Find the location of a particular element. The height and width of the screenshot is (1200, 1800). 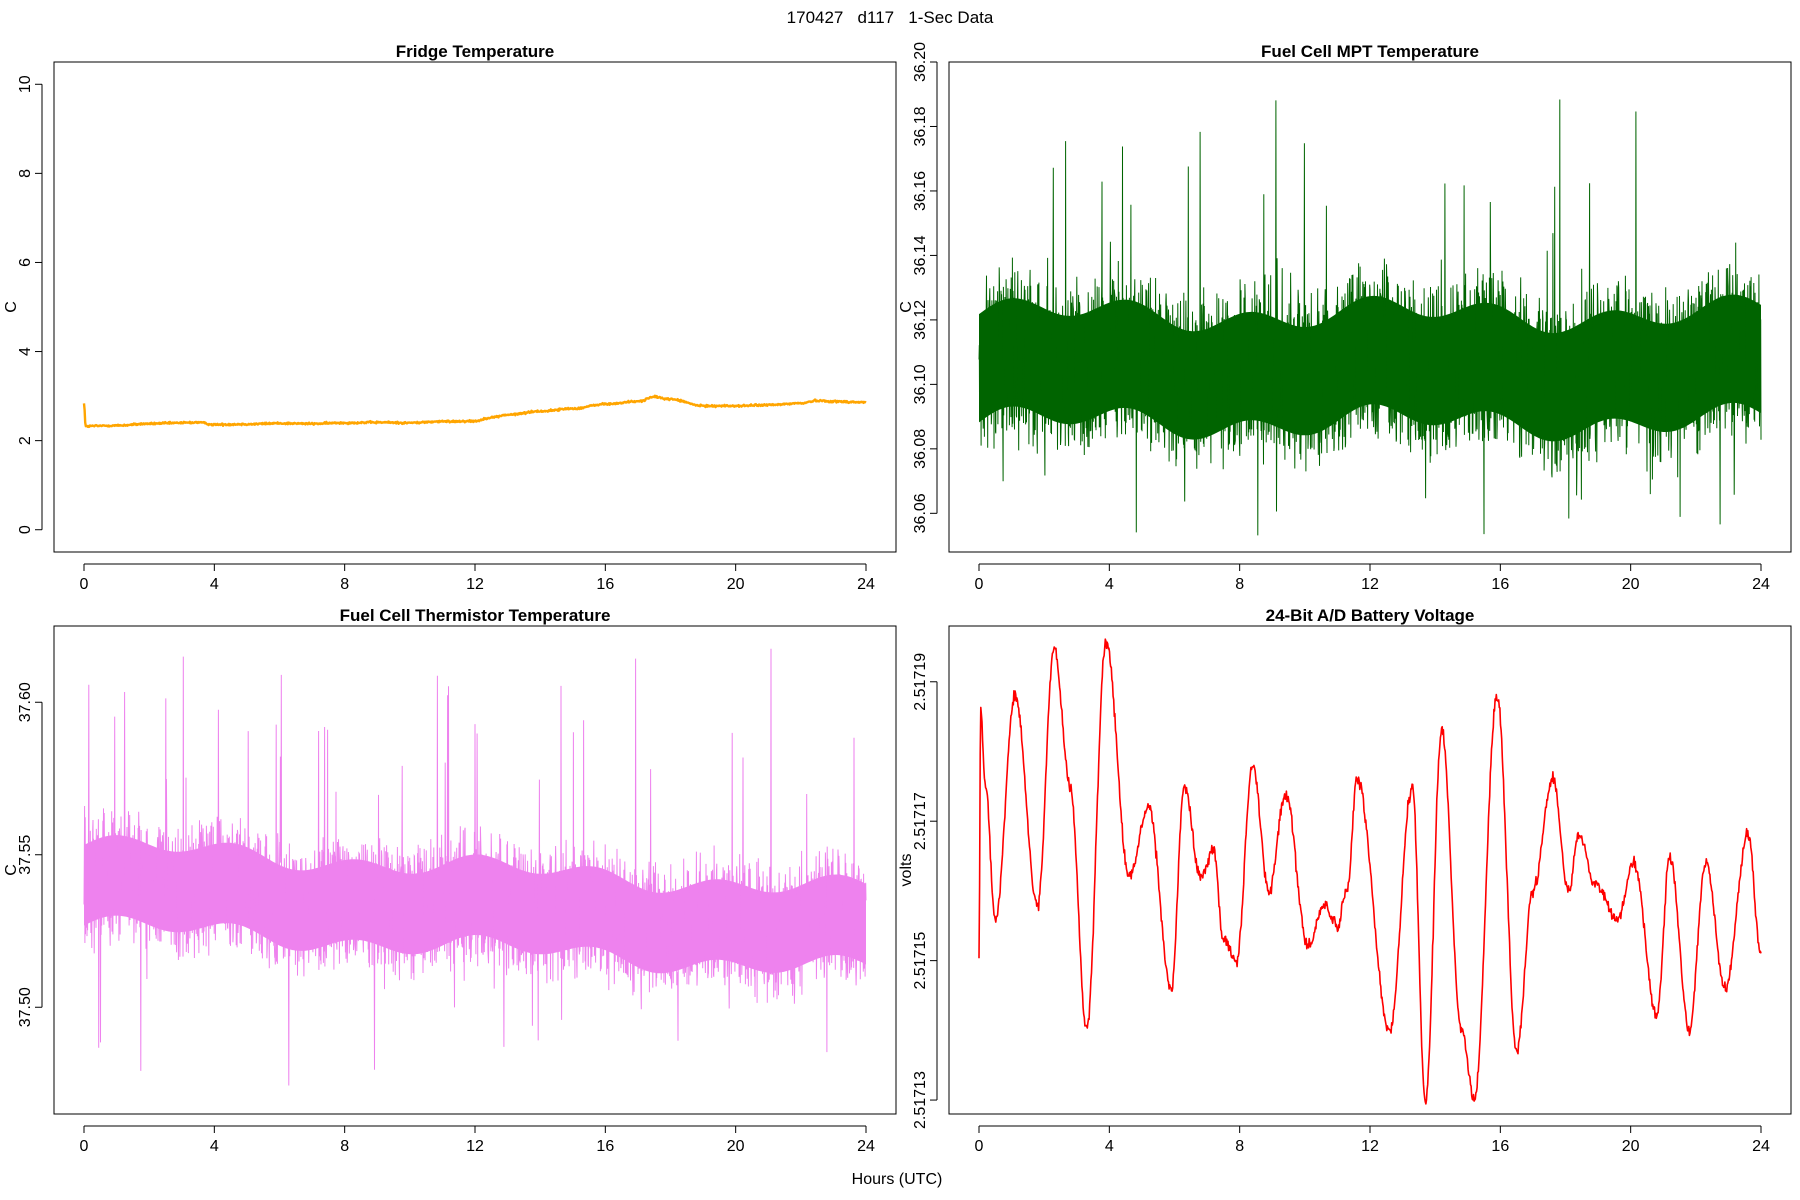

y-axis-label: volts is located at coordinates (906, 870).